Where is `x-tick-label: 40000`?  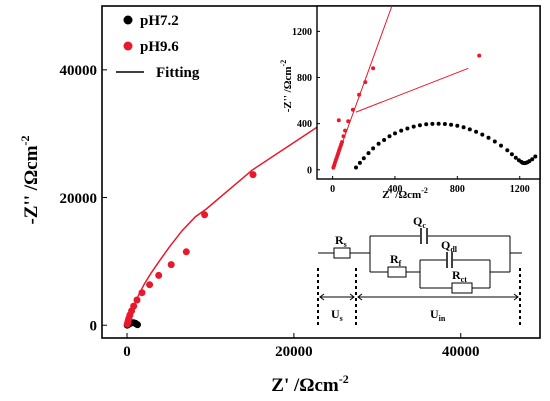 x-tick-label: 40000 is located at coordinates (461, 352).